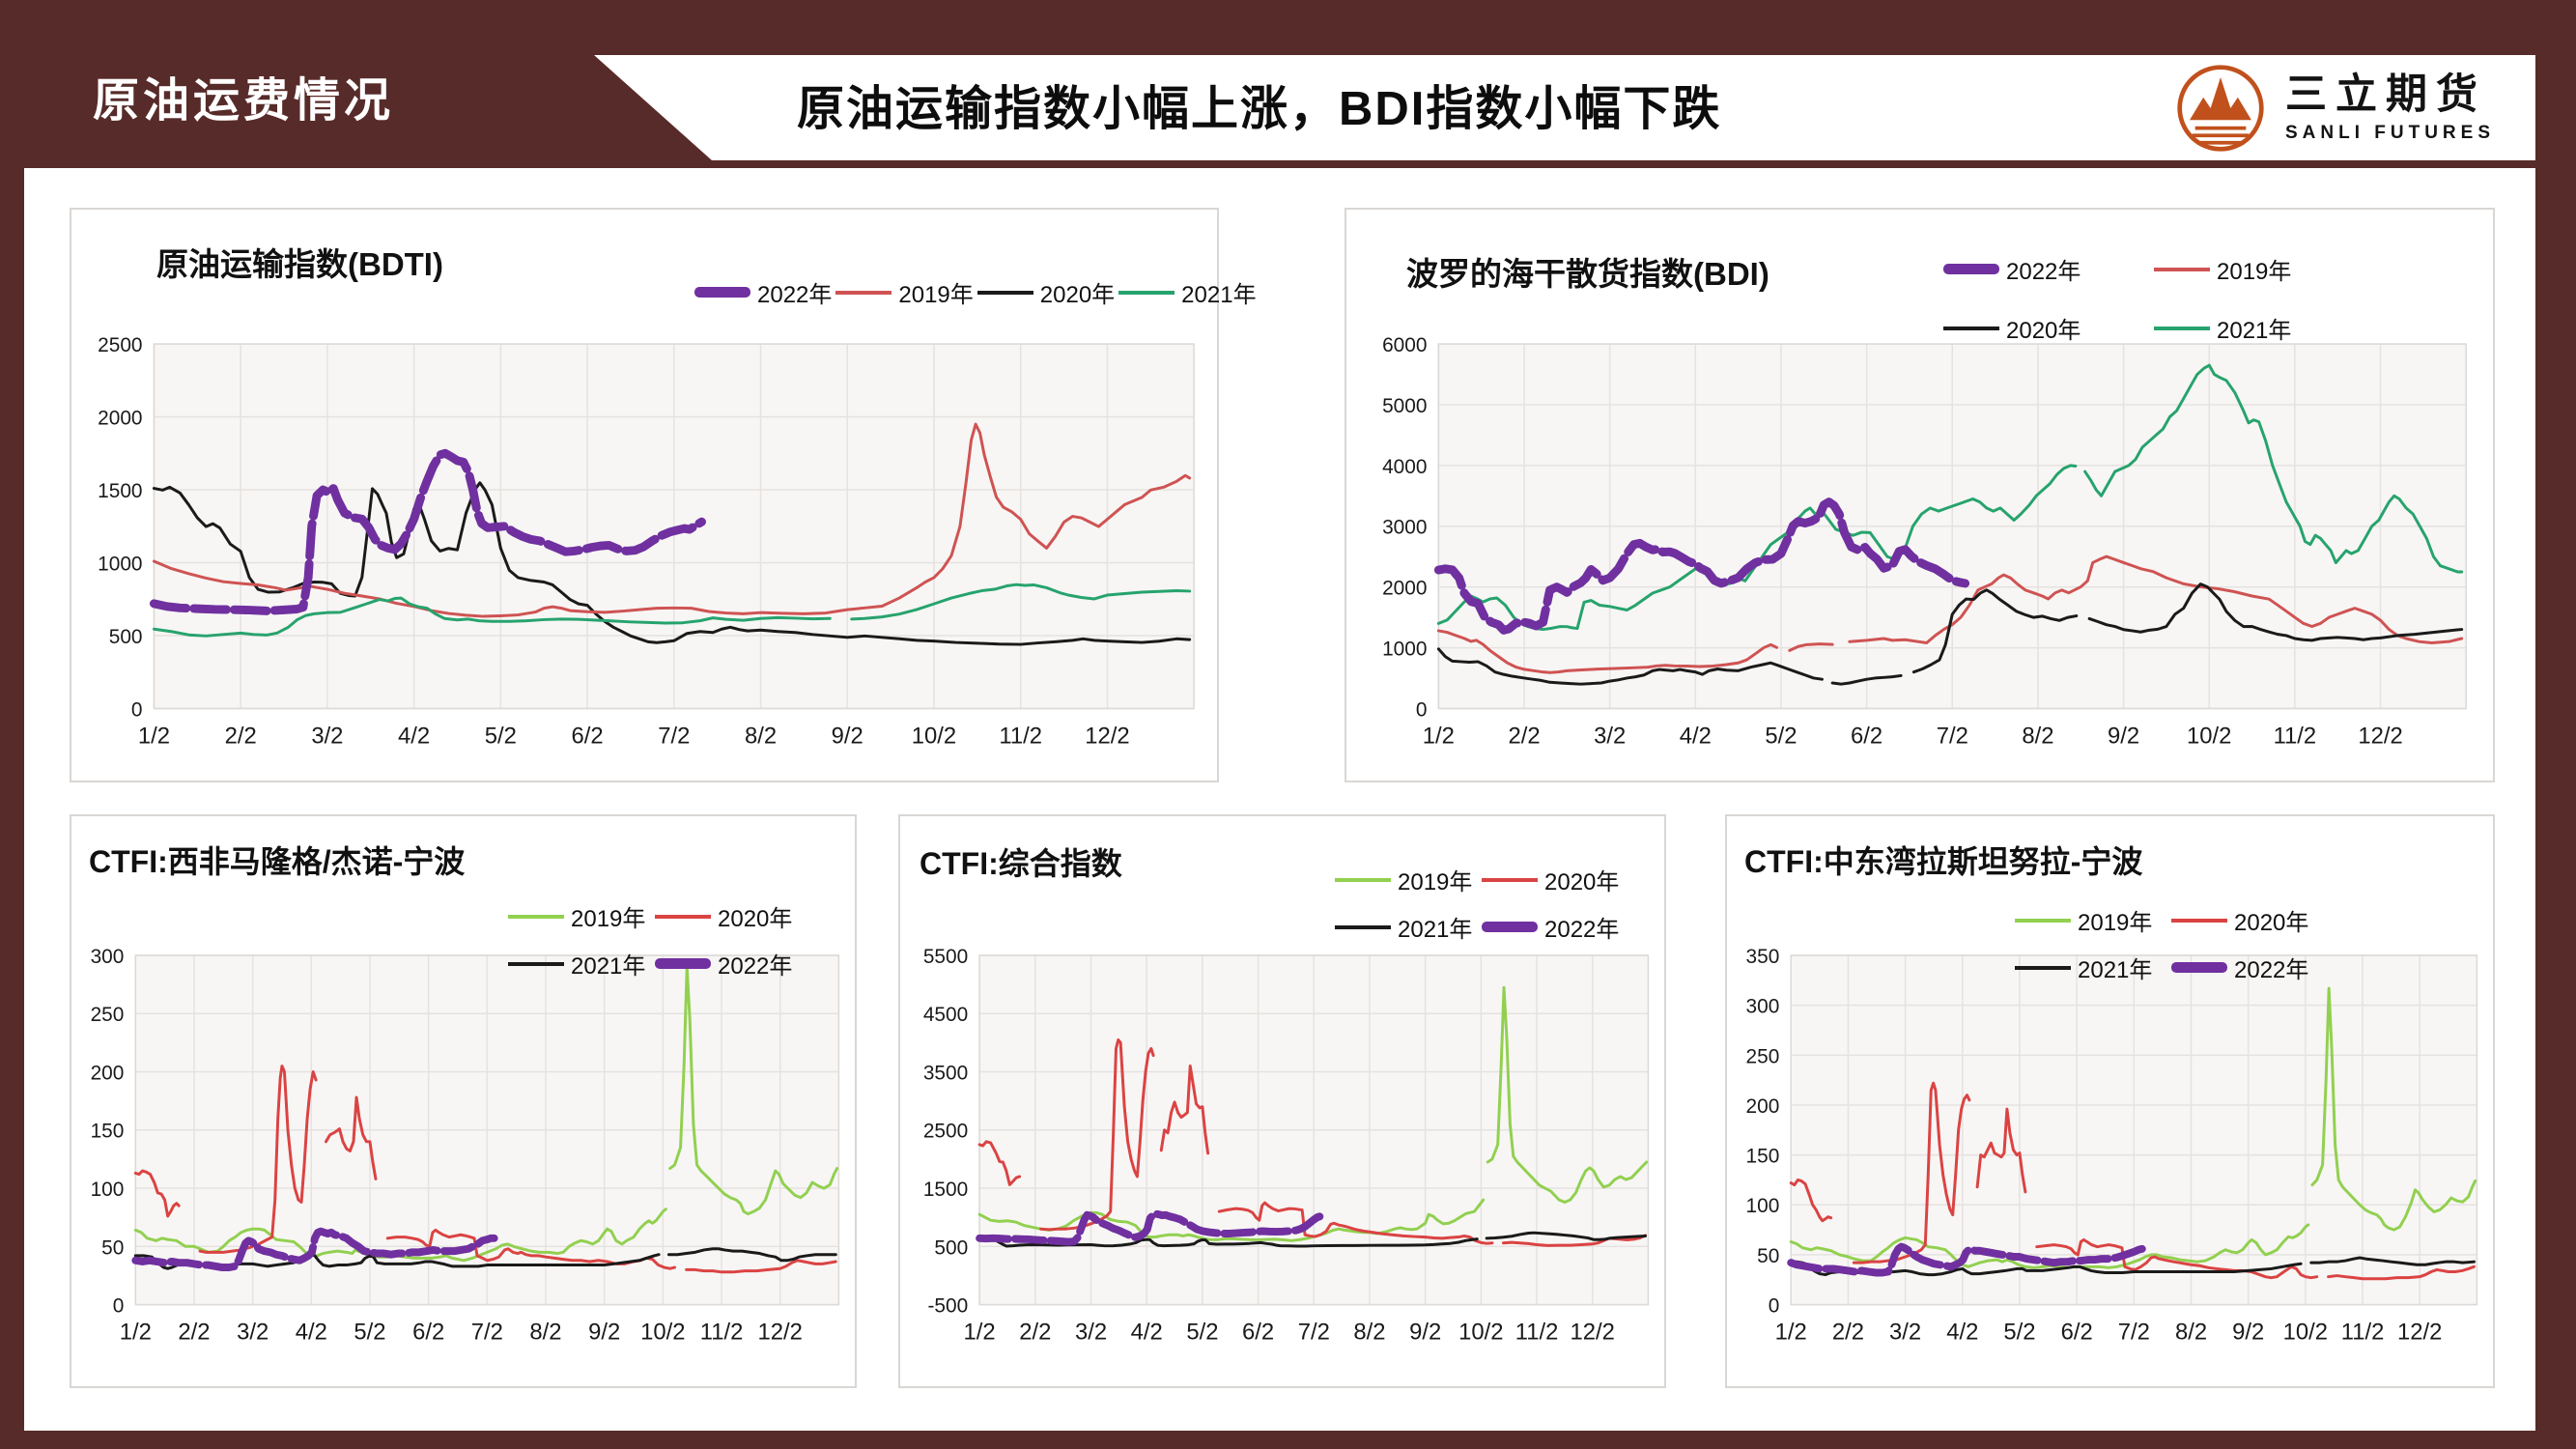  Describe the element at coordinates (945, 1132) in the screenshot. I see `svg-text: 2500` at that location.